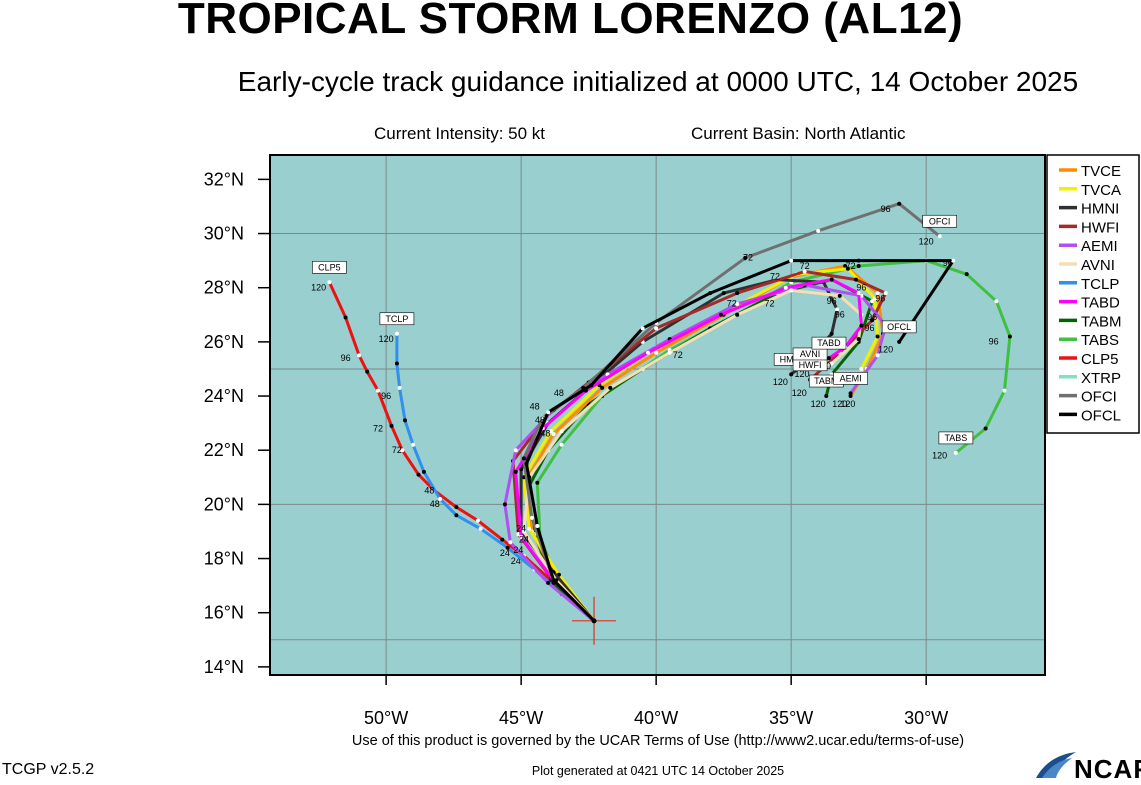  I want to click on x-tick-label: 40°W, so click(656, 718).